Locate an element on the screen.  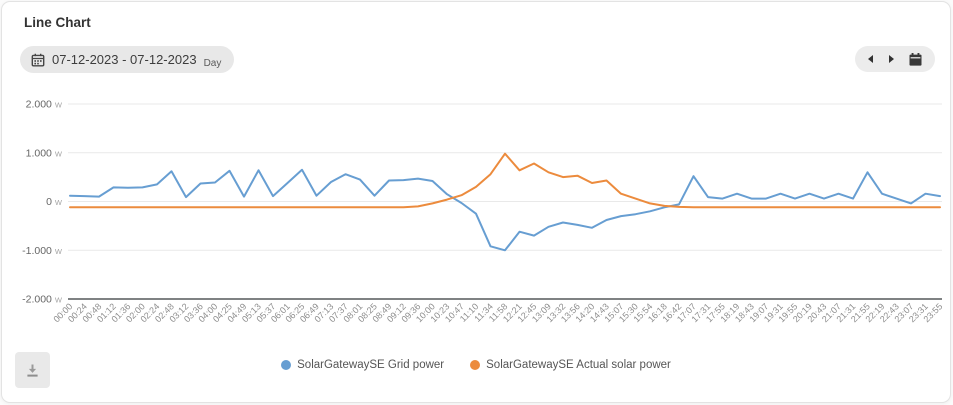
date-range-button: 07-12-2023 - 07-12-2023 Day is located at coordinates (127, 59).